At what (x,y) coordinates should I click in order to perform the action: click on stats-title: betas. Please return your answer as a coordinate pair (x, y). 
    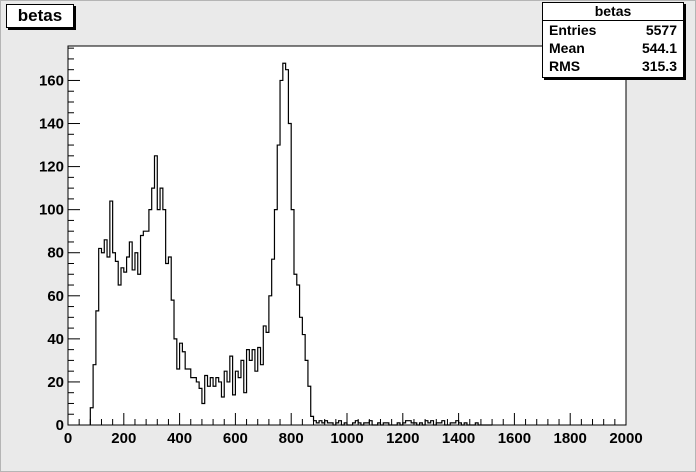
    Looking at the image, I should click on (613, 12).